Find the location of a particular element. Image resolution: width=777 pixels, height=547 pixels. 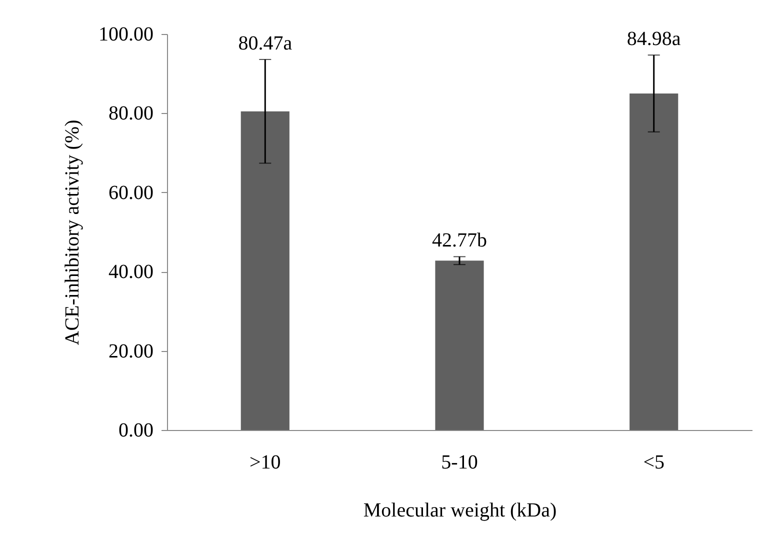

y-tick-label: 80.00 is located at coordinates (131, 113).